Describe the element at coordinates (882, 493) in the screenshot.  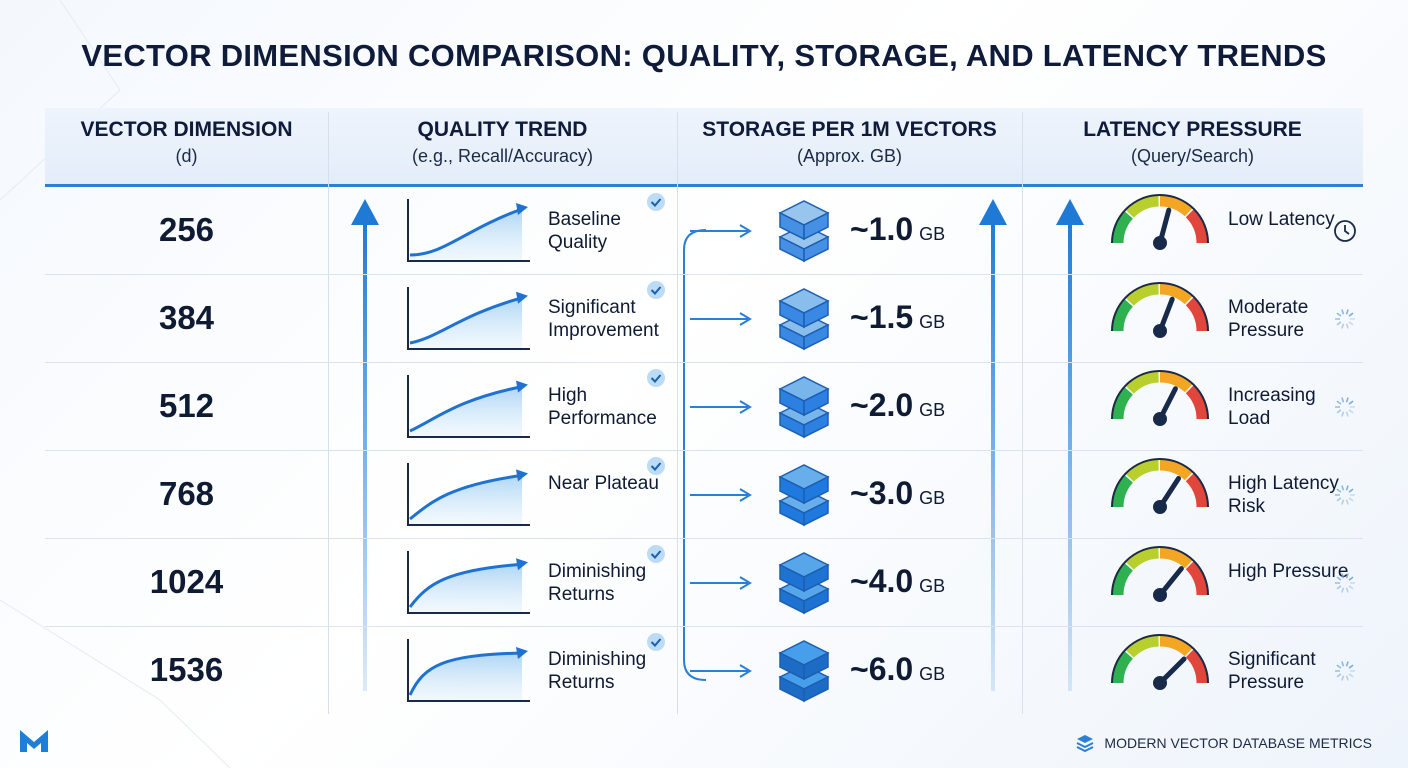
I see `storage-number: ~3.0` at that location.